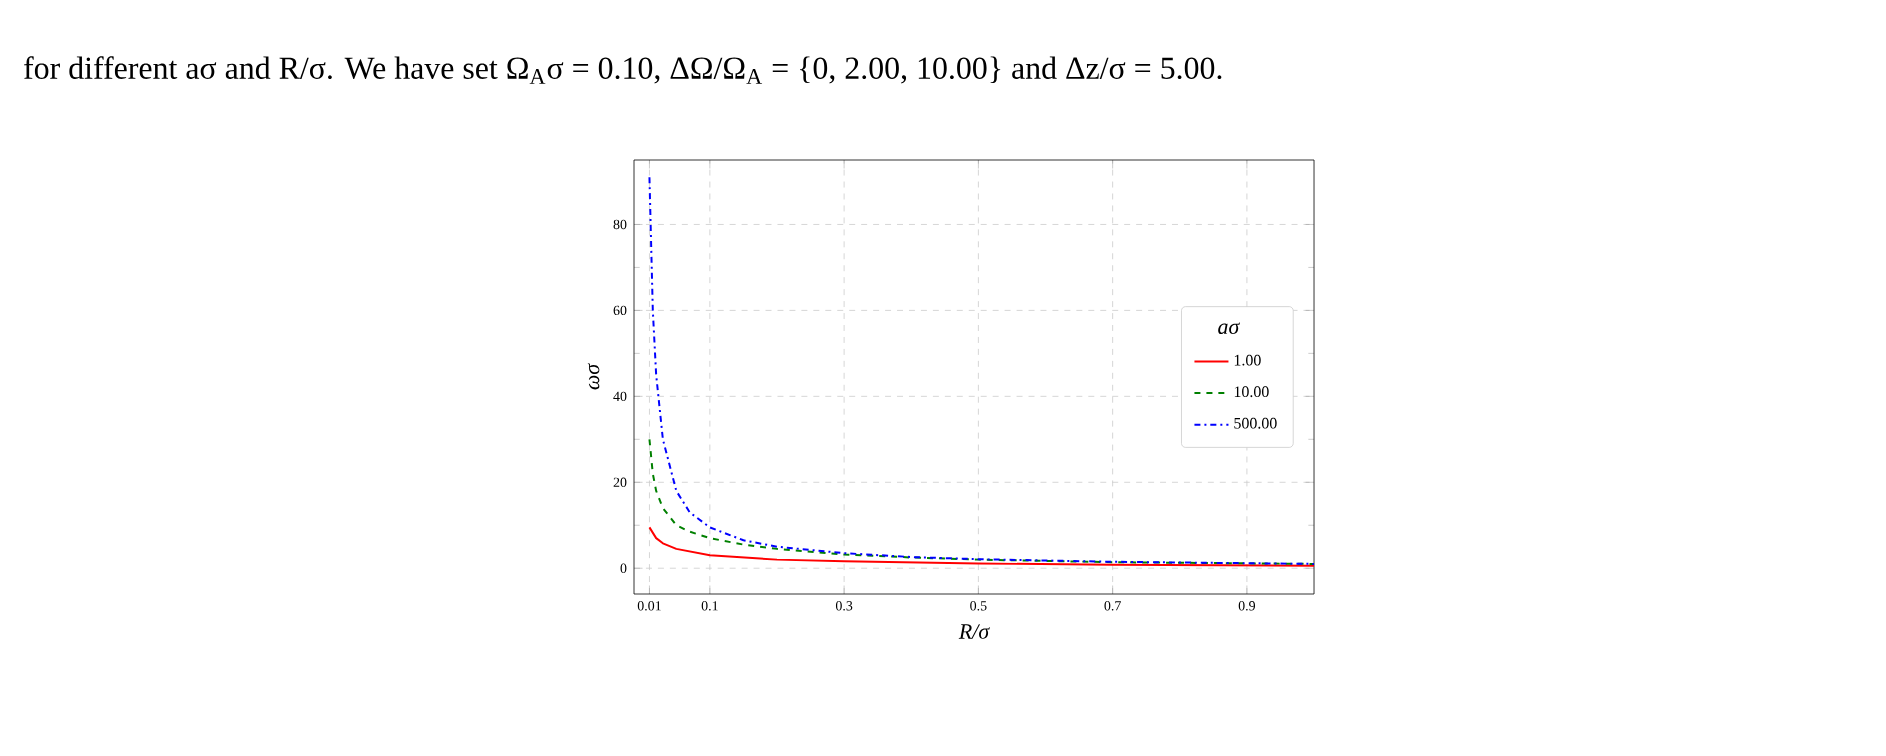 The height and width of the screenshot is (756, 1886). Describe the element at coordinates (974, 631) in the screenshot. I see `x-axis-title: R/σ` at that location.